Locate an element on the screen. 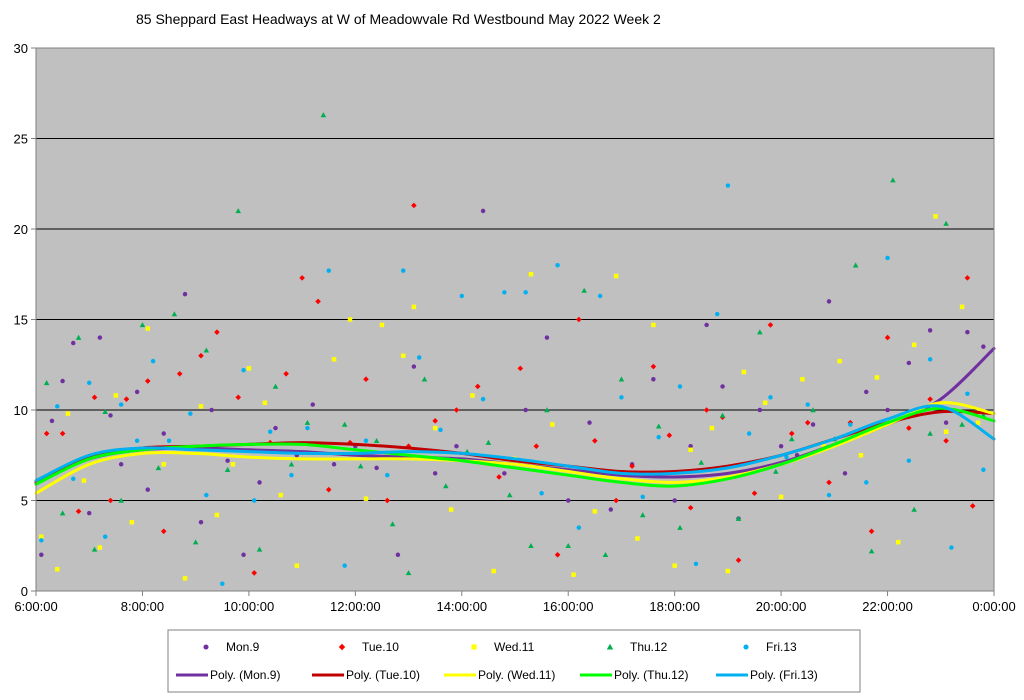  x-tick-label: 6:00:00 is located at coordinates (35, 606).